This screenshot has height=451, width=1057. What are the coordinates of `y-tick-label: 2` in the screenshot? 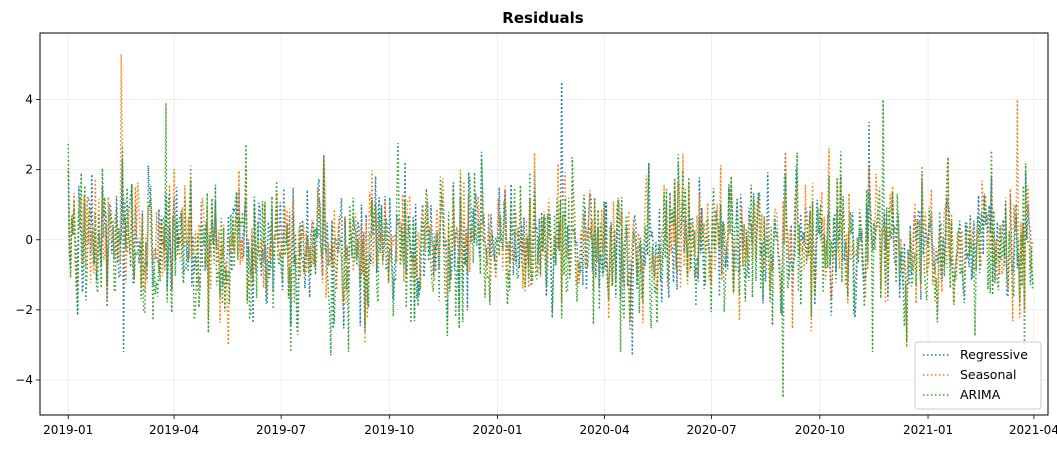 It's located at (29, 170).